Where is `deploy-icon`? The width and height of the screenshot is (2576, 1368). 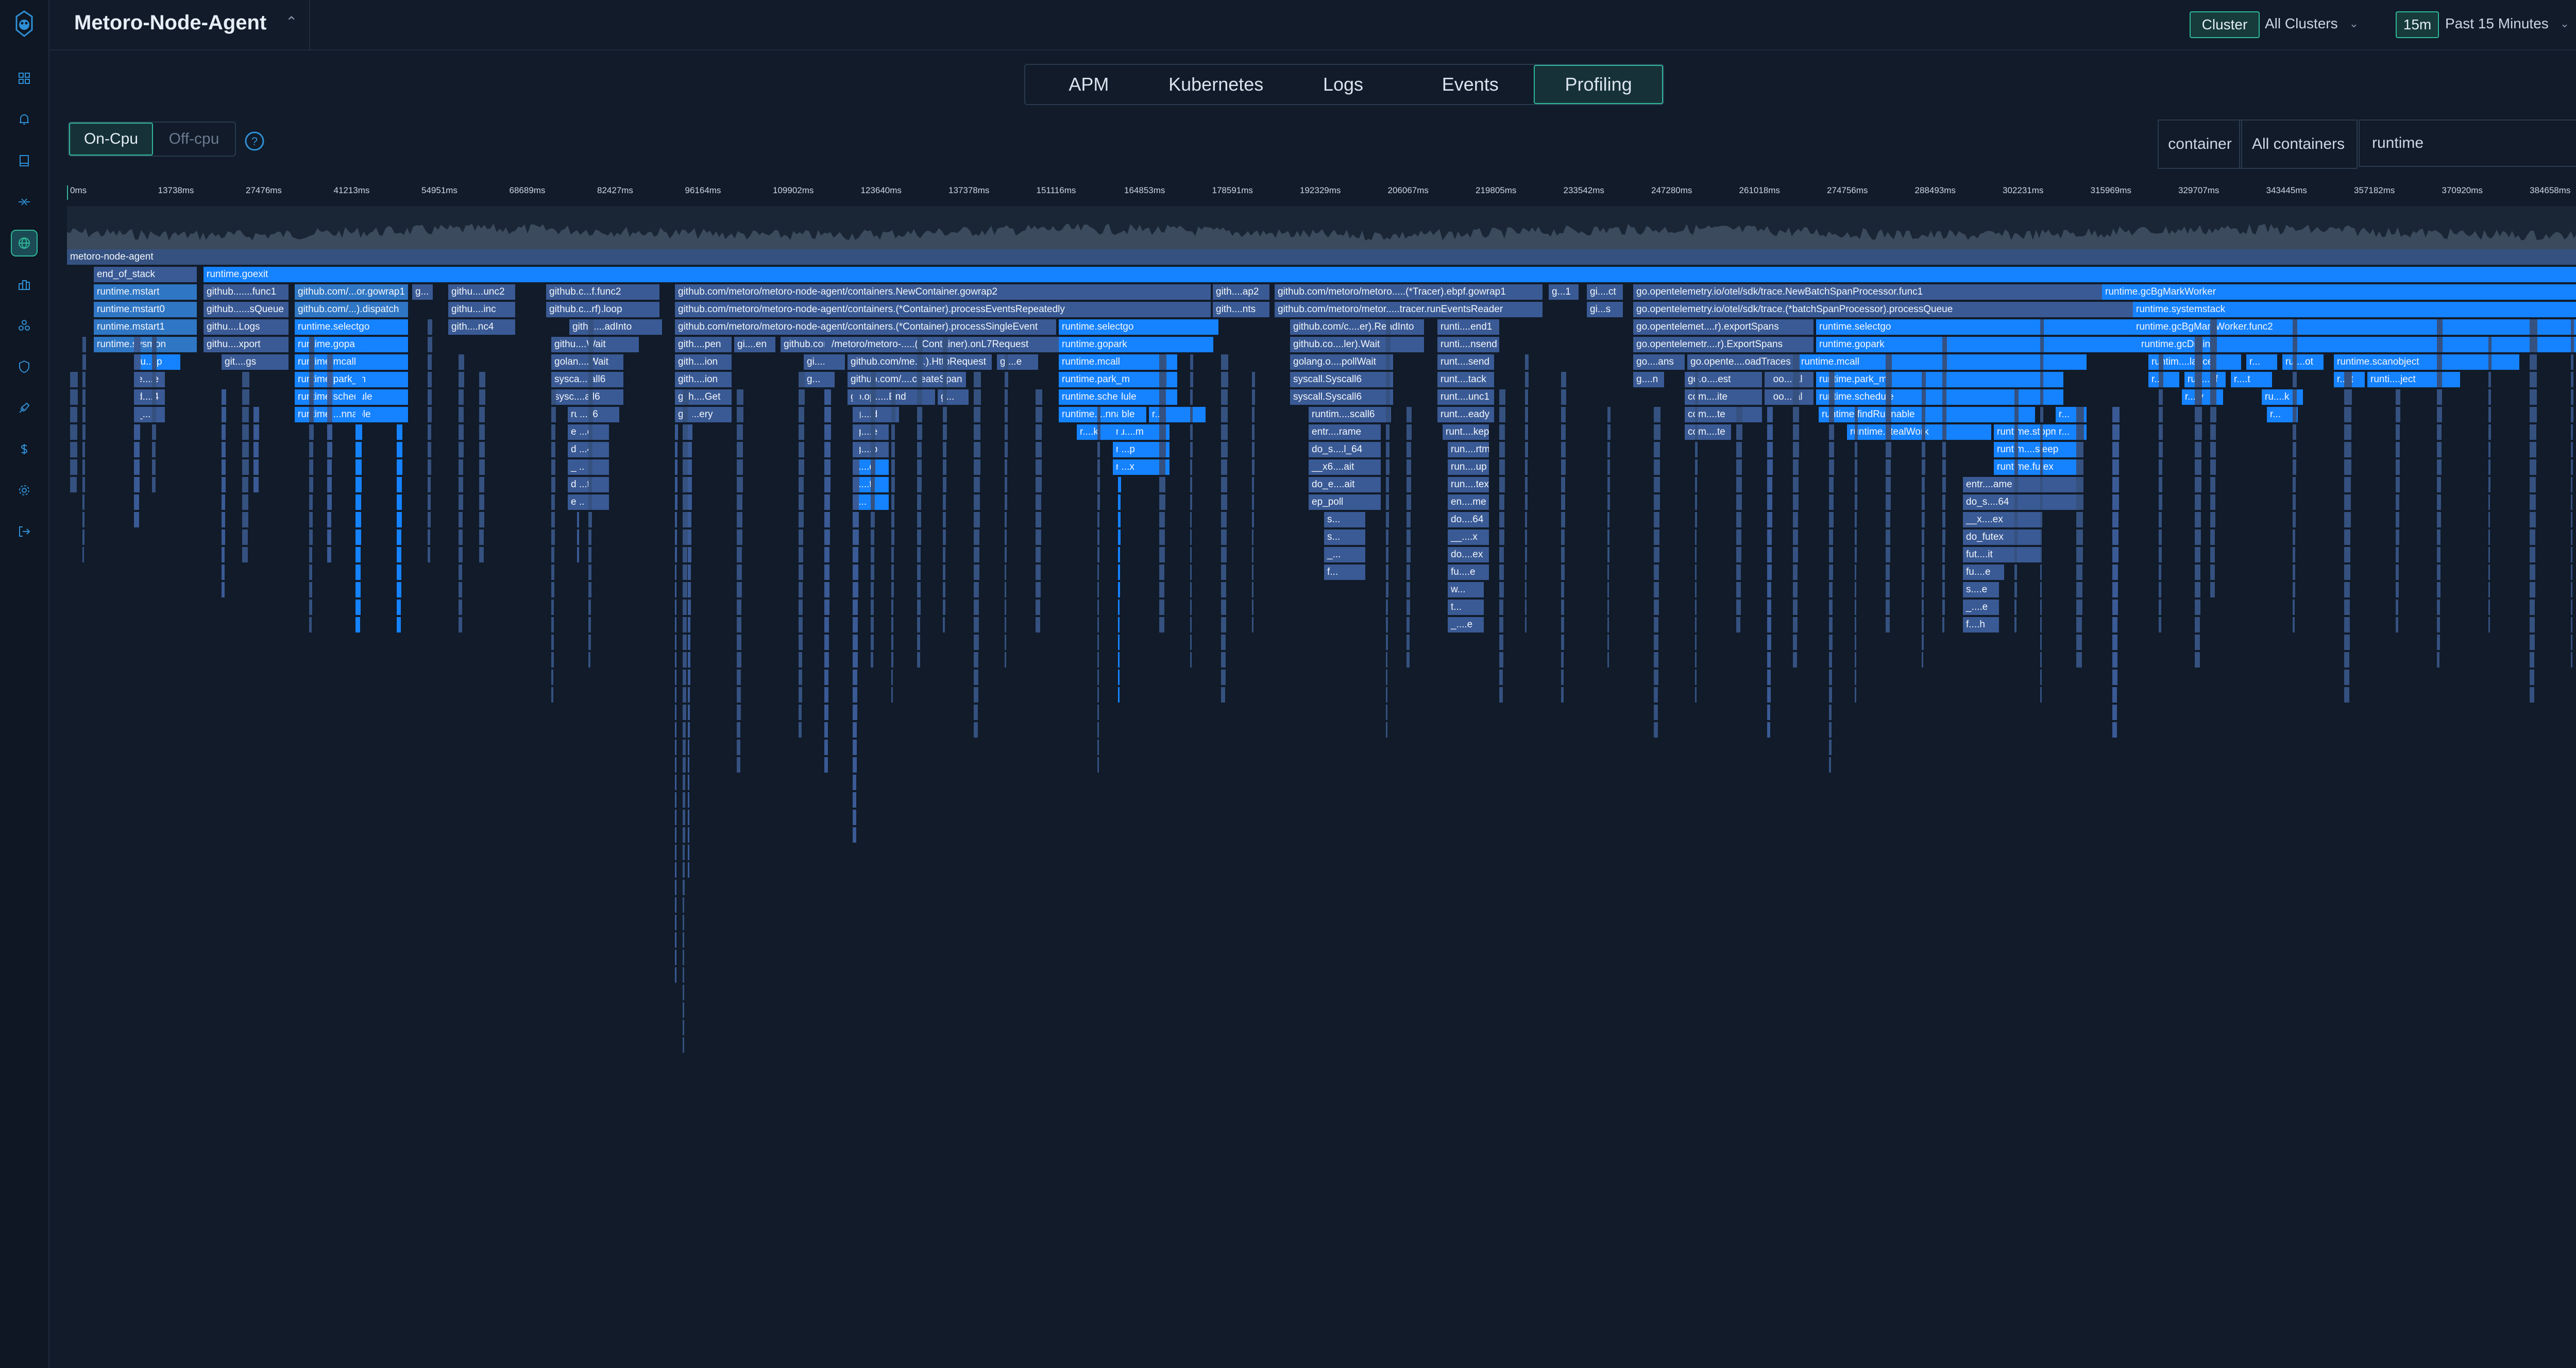
deploy-icon is located at coordinates (24, 408).